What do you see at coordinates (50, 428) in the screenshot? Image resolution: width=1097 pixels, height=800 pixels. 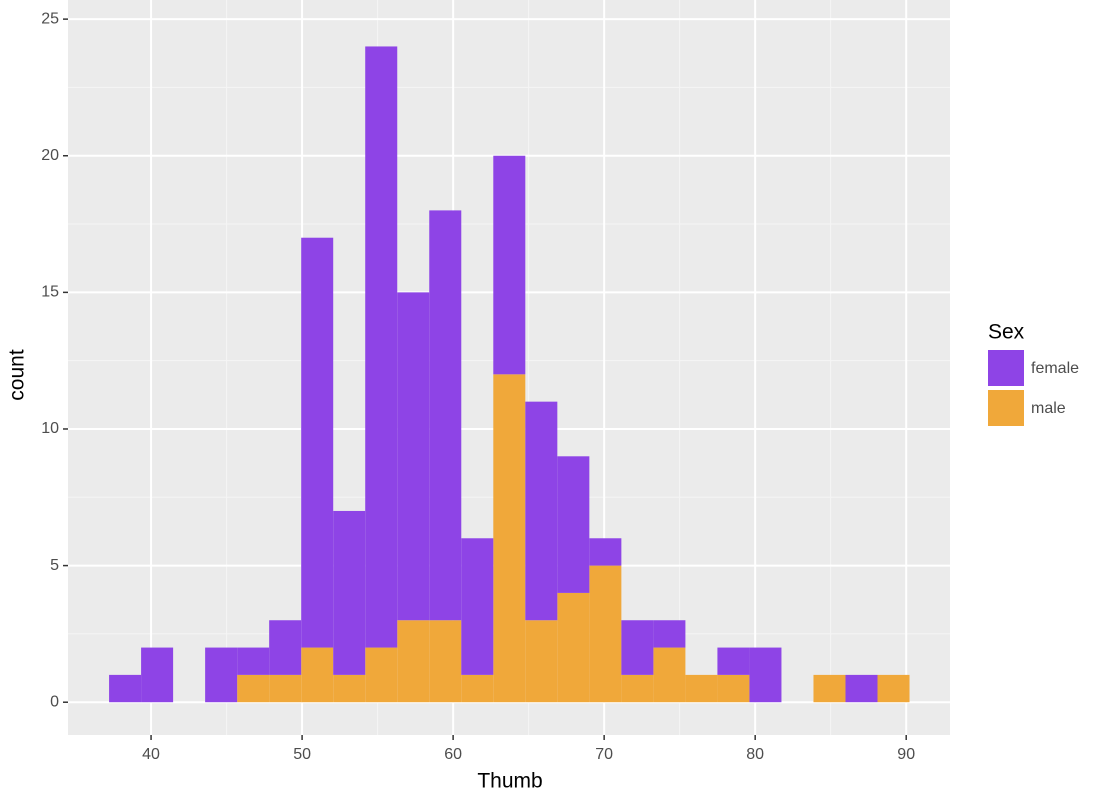 I see `y-tick-label: 10` at bounding box center [50, 428].